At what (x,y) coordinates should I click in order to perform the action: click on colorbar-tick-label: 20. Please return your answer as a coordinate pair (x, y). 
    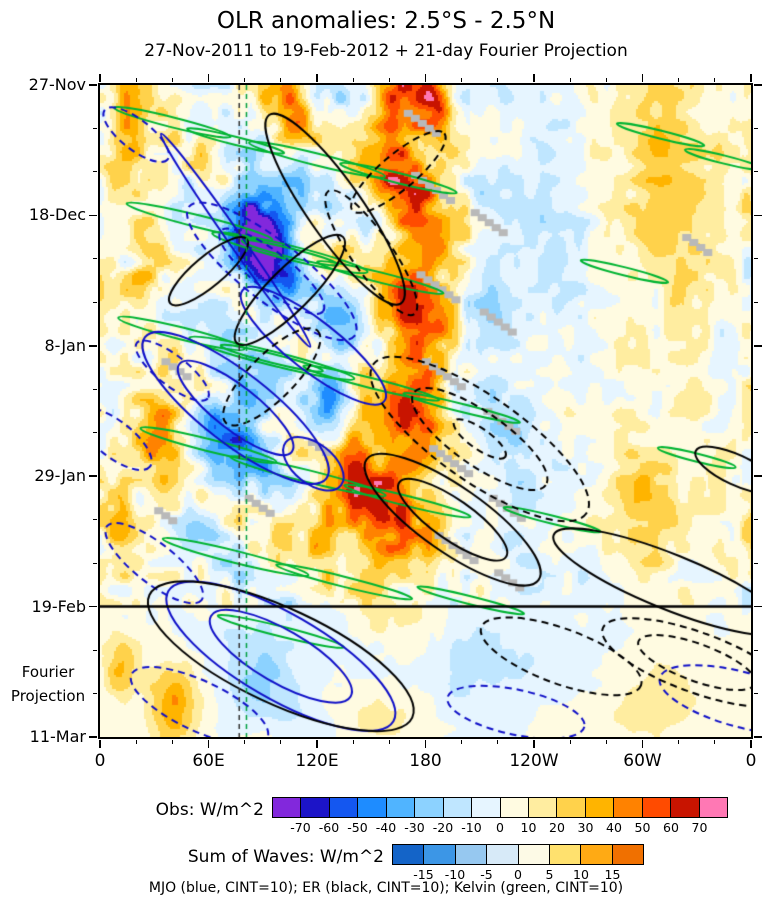
    Looking at the image, I should click on (557, 827).